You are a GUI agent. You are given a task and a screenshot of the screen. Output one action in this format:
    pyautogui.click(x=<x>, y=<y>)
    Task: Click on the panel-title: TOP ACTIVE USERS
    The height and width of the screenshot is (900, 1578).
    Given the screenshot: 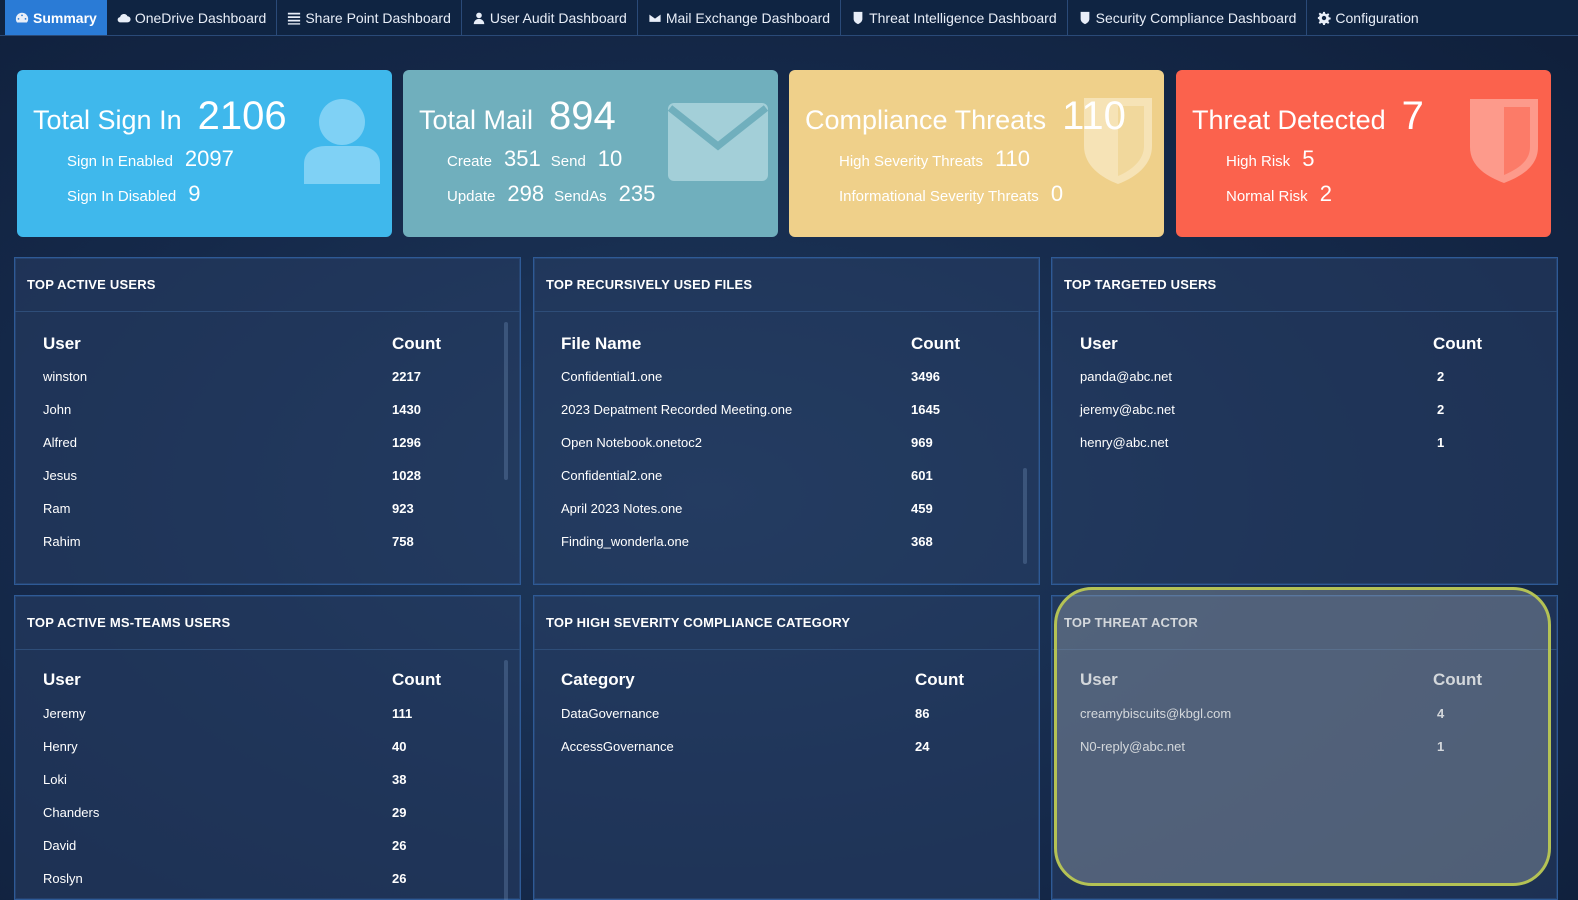 What is the action you would take?
    pyautogui.click(x=267, y=285)
    